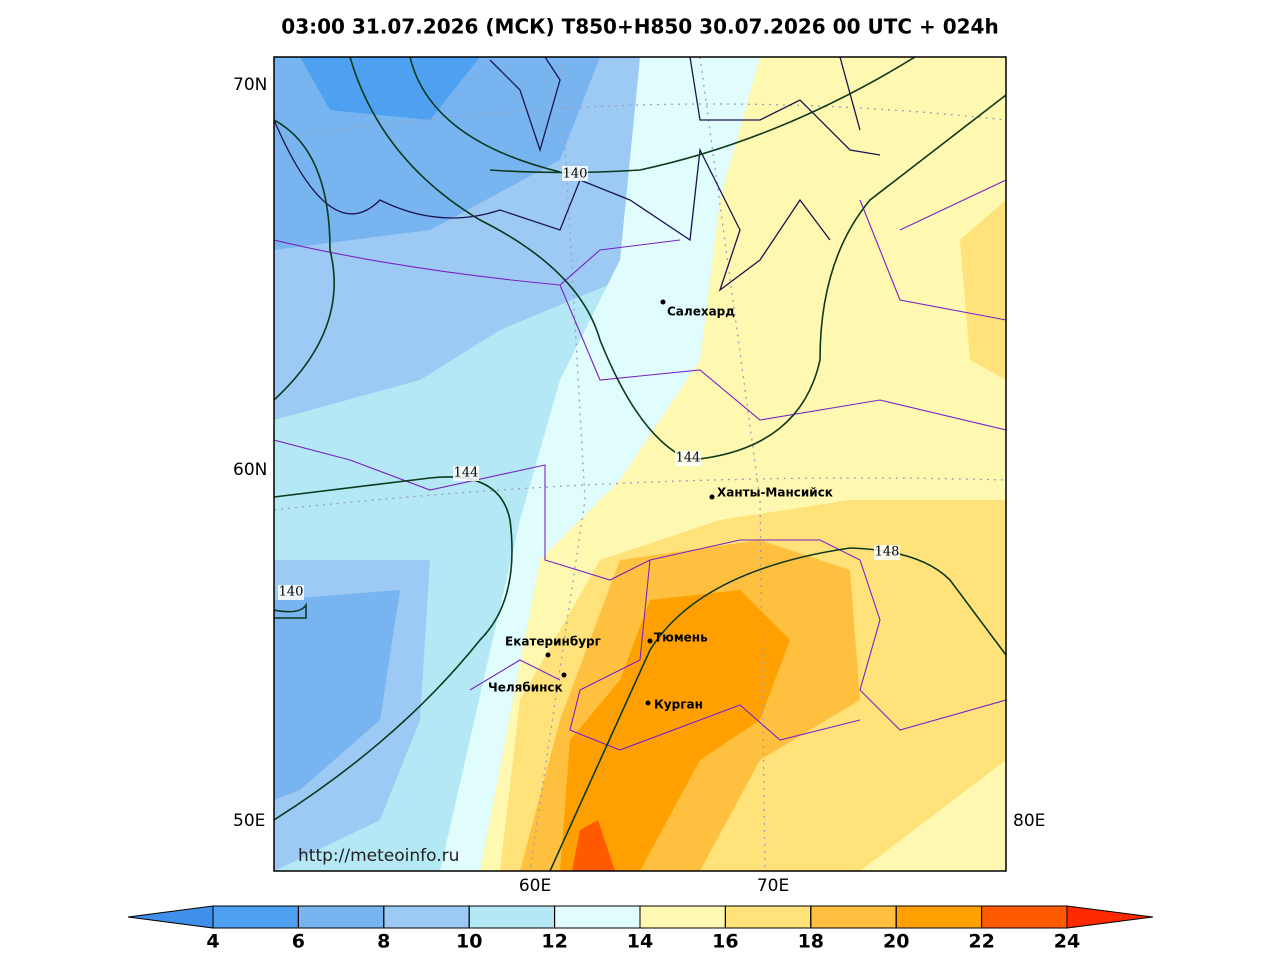  What do you see at coordinates (887, 552) in the screenshot?
I see `contour-label: 148` at bounding box center [887, 552].